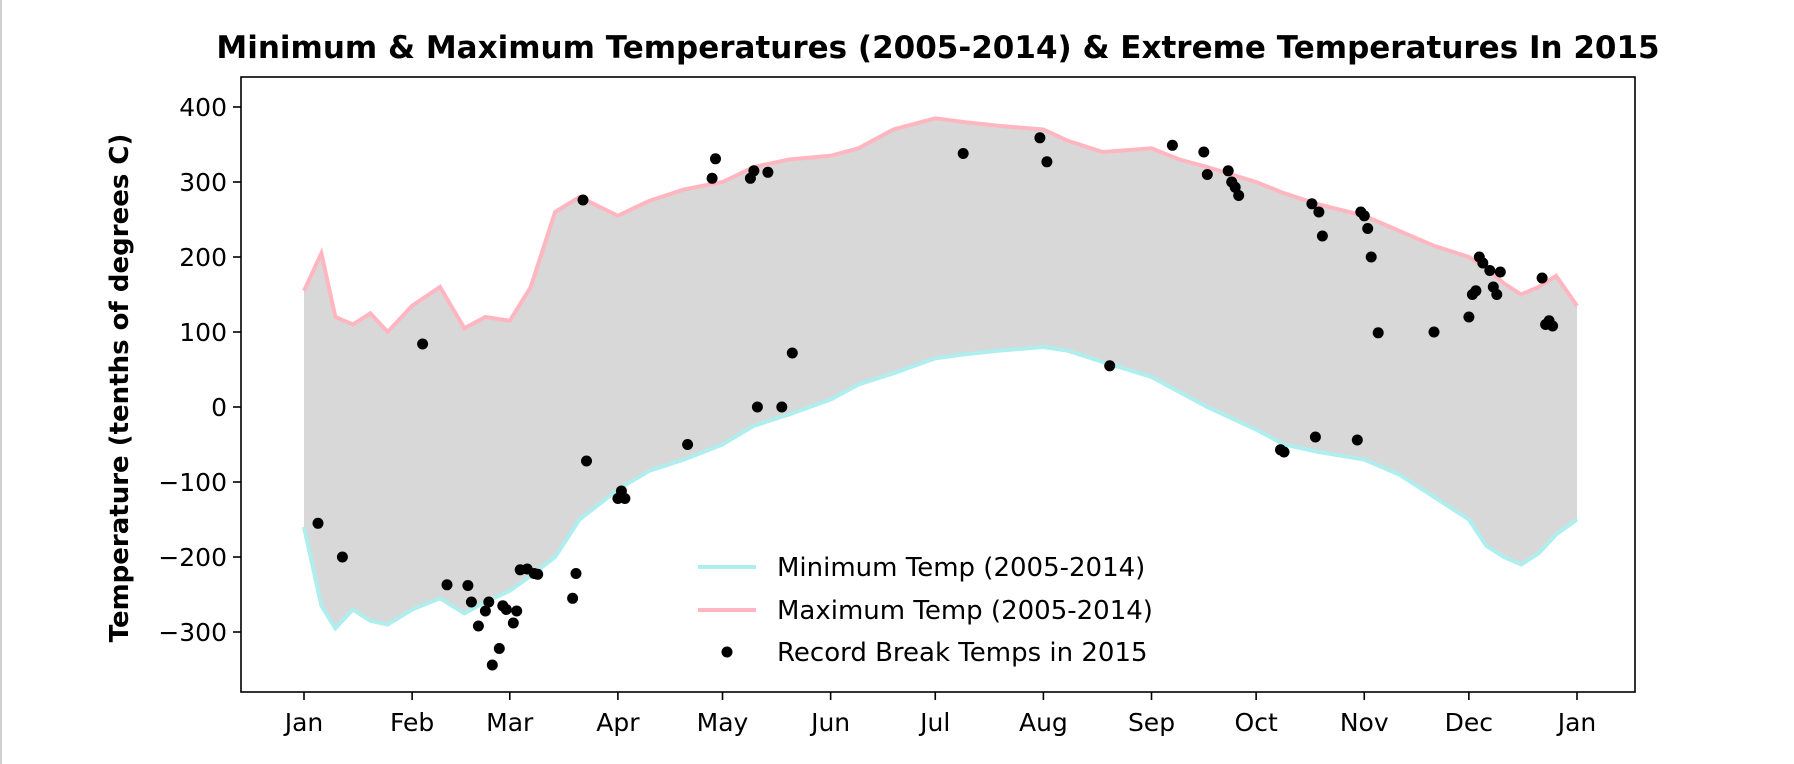  Describe the element at coordinates (199, 370) in the screenshot. I see `y-axis: −300 −200 −100 0 100 200 300 400` at that location.